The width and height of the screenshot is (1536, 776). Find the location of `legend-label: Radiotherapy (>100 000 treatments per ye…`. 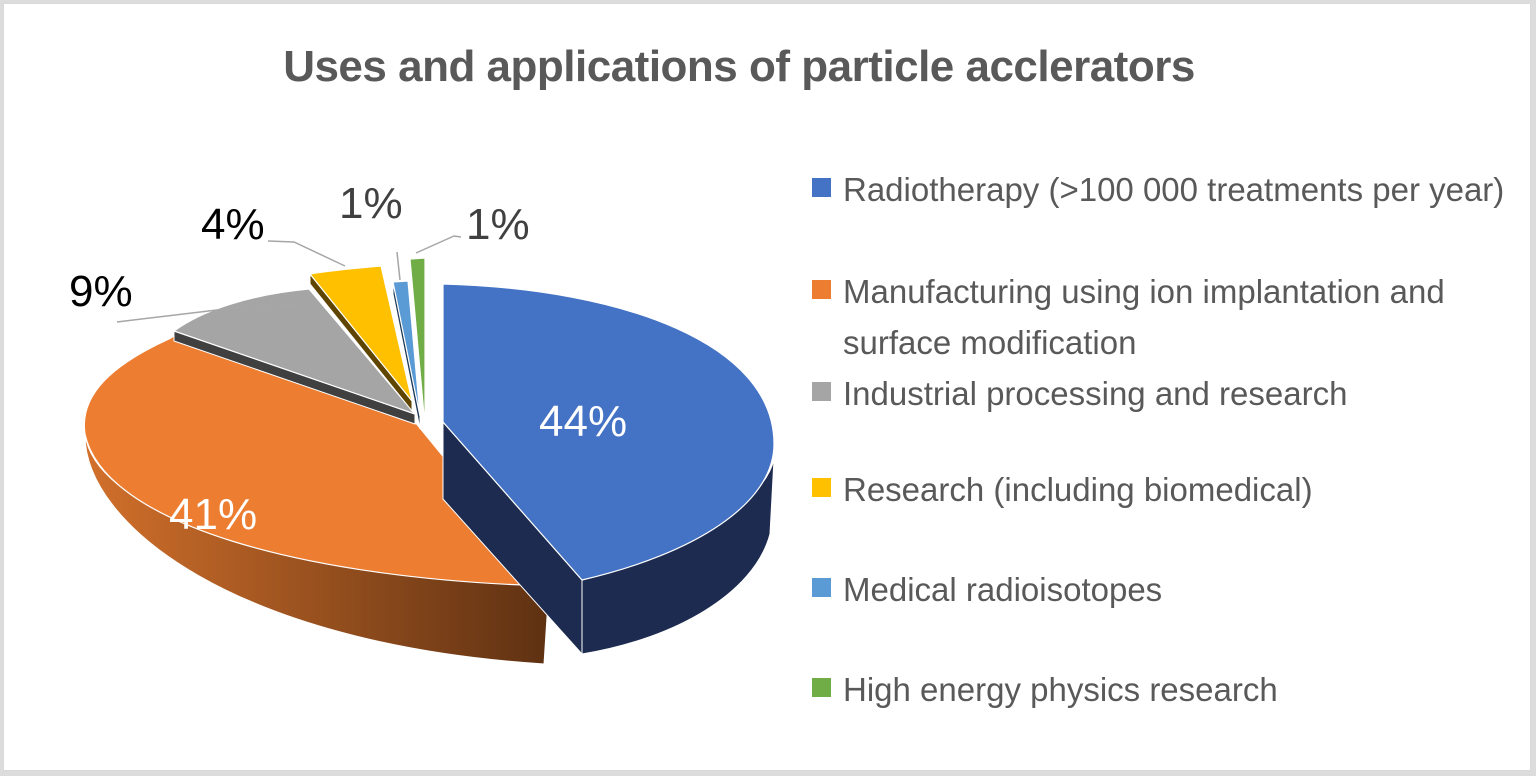

legend-label: Radiotherapy (>100 000 treatments per ye… is located at coordinates (1174, 189).